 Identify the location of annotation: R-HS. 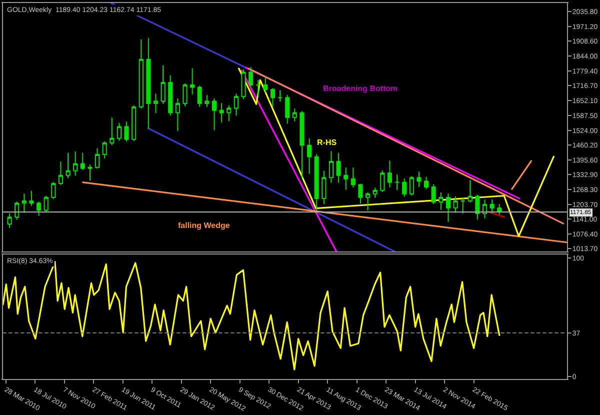
(327, 142).